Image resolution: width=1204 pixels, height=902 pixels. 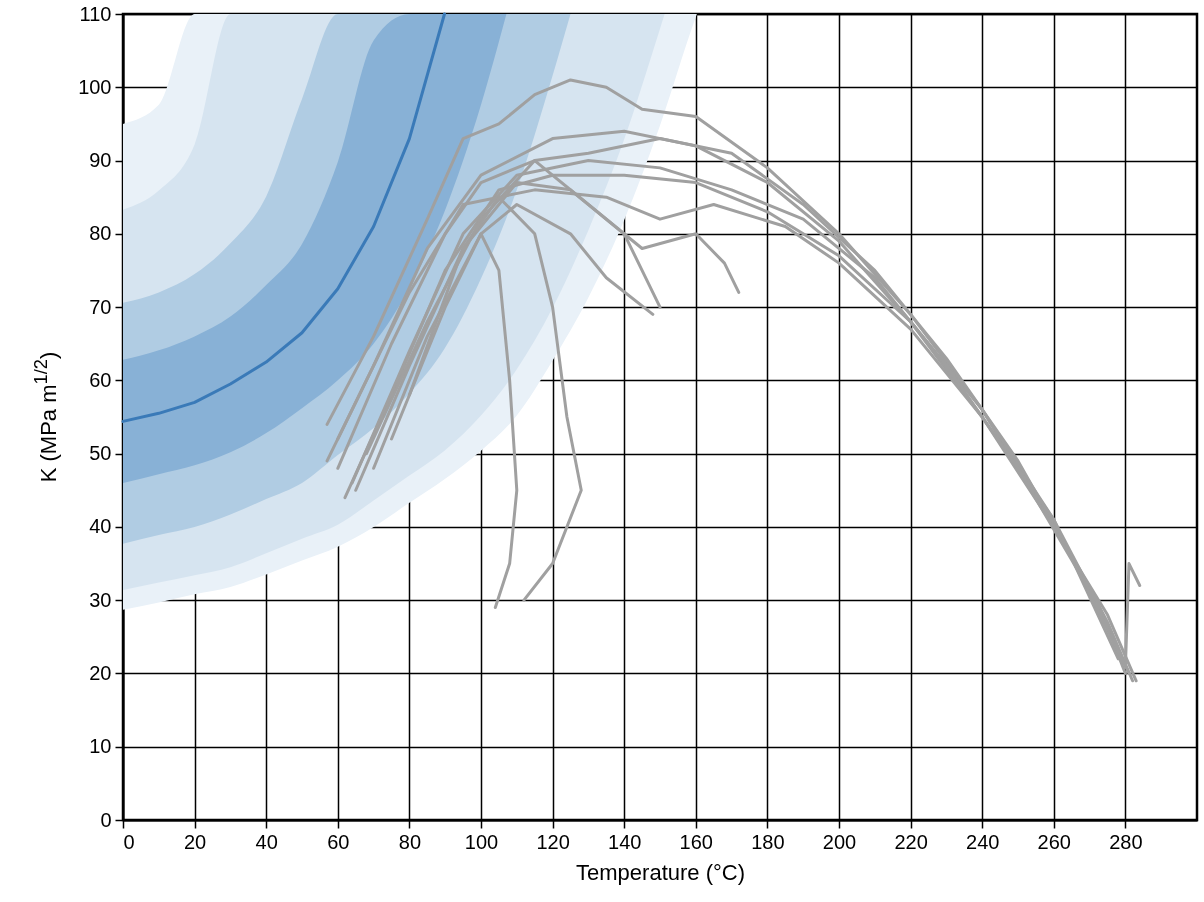 What do you see at coordinates (481, 841) in the screenshot?
I see `x-tick-label: 100` at bounding box center [481, 841].